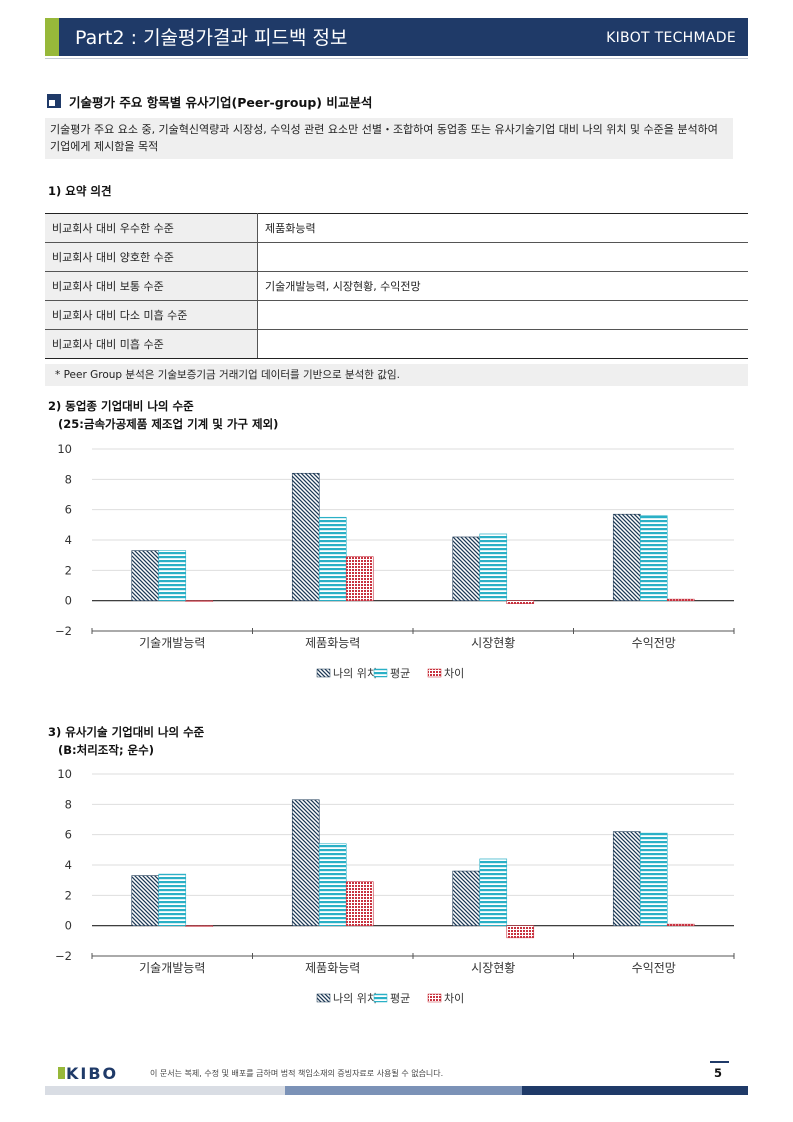 The image size is (793, 1122). What do you see at coordinates (54, 101) in the screenshot?
I see `section-bullet-icon` at bounding box center [54, 101].